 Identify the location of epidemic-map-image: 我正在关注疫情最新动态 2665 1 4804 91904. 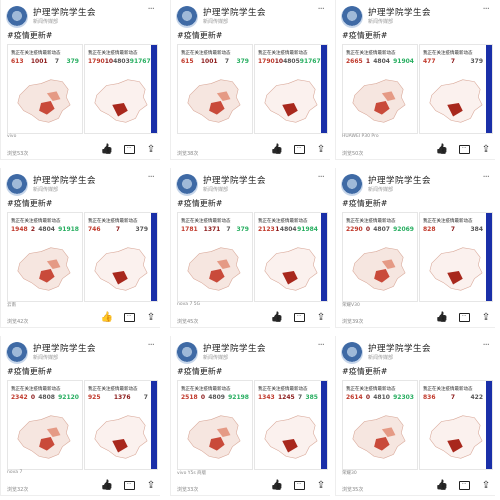
(380, 89).